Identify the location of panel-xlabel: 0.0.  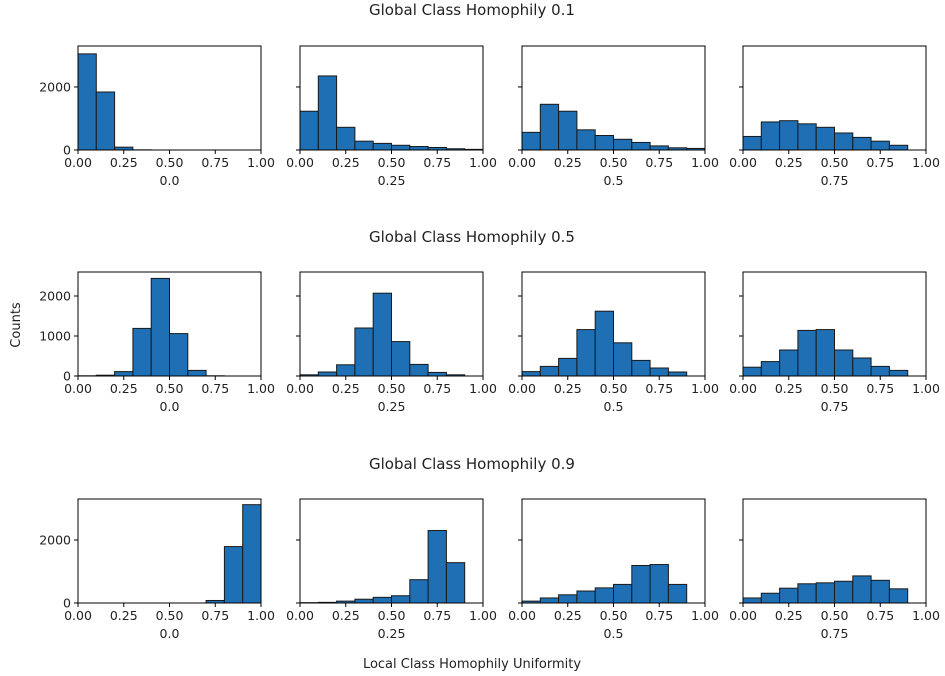
(170, 180).